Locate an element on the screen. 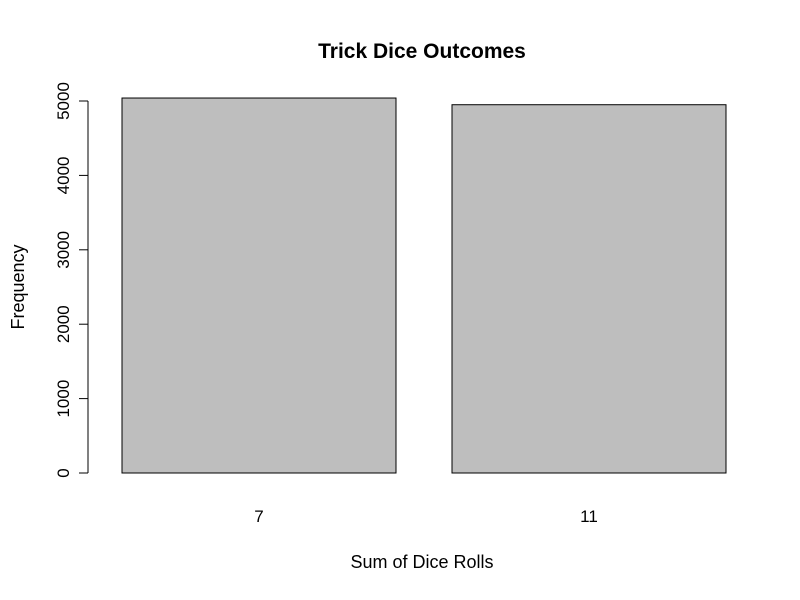 The image size is (800, 600). y-tick-label: 2000 is located at coordinates (63, 324).